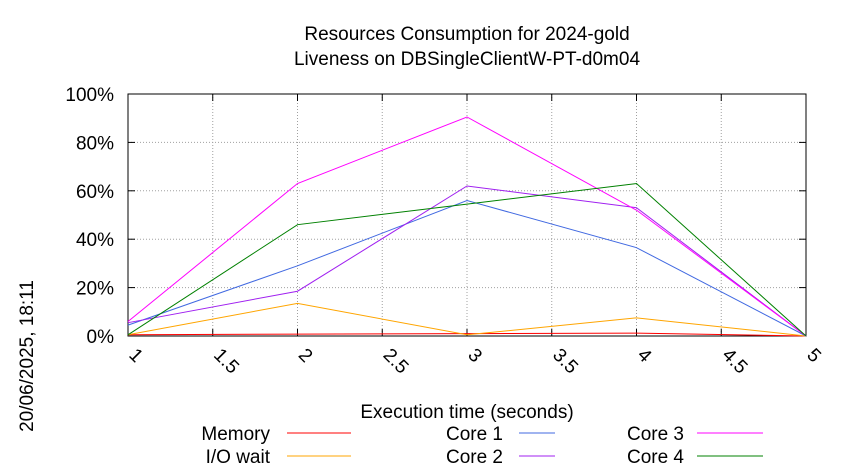  I want to click on y-tick-label: 100%, so click(89, 95).